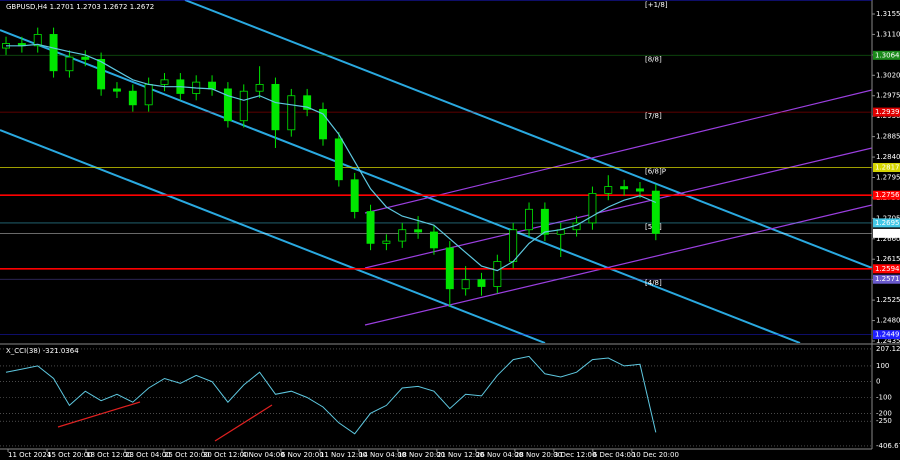 The image size is (900, 460). What do you see at coordinates (888, 259) in the screenshot?
I see `y-tick-label: 1.2615` at bounding box center [888, 259].